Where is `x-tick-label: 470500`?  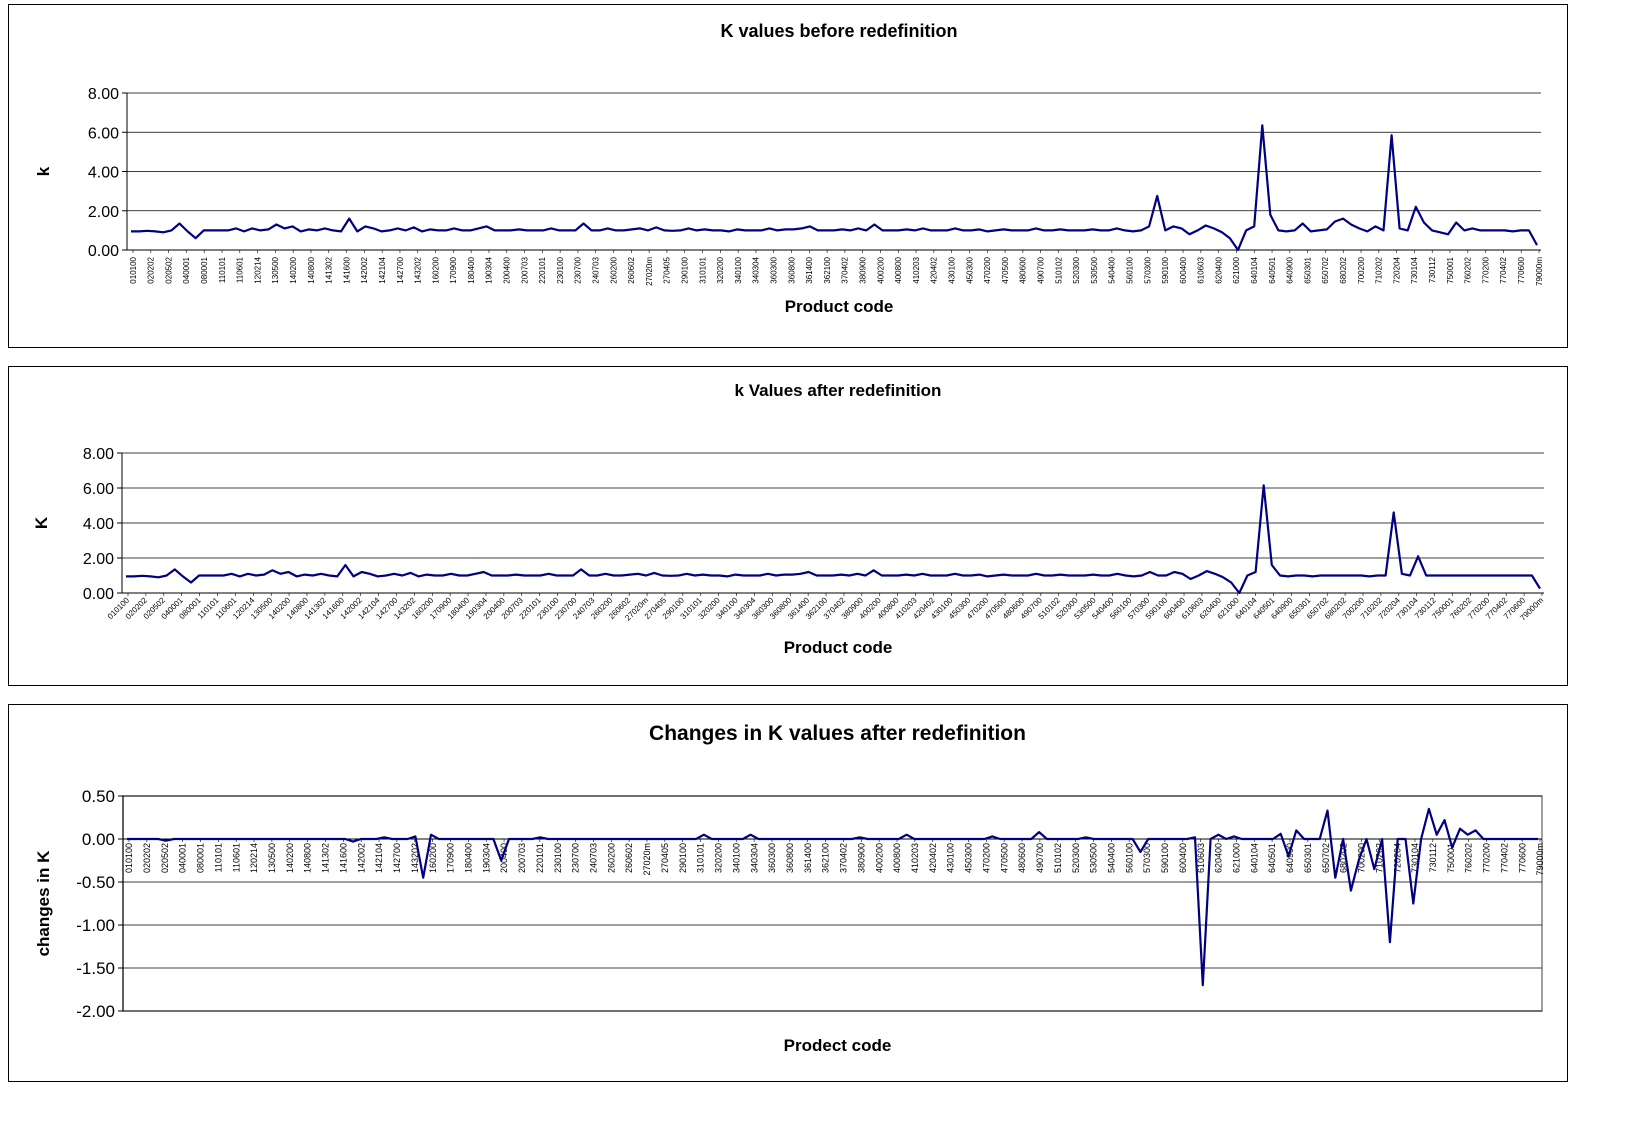 x-tick-label: 470500 is located at coordinates (1005, 269).